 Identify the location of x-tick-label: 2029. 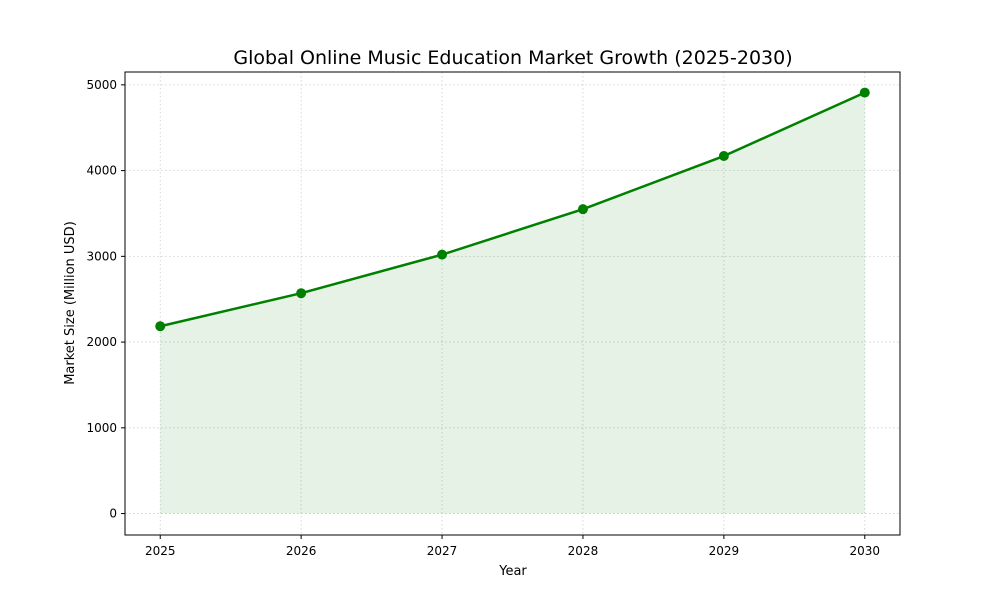
(724, 551).